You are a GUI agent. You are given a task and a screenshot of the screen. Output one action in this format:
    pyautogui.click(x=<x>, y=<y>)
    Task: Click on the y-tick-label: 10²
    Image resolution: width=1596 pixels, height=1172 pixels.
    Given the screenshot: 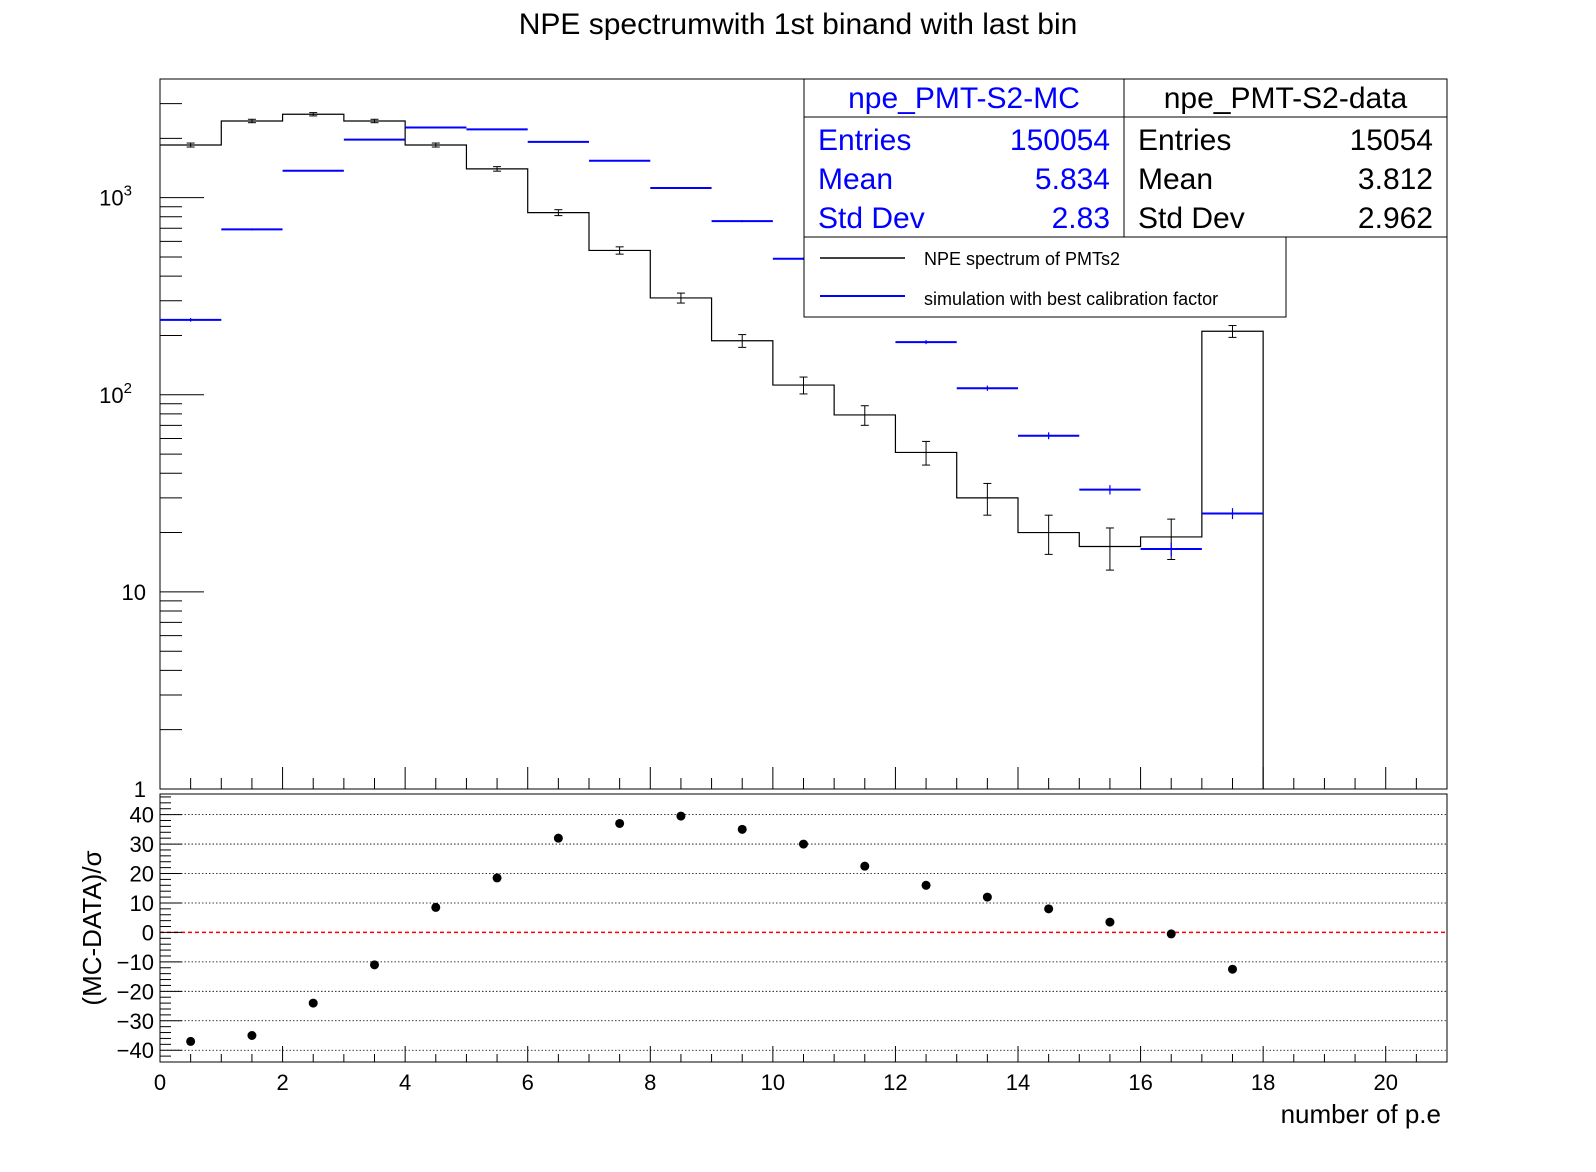 What is the action you would take?
    pyautogui.click(x=115, y=394)
    